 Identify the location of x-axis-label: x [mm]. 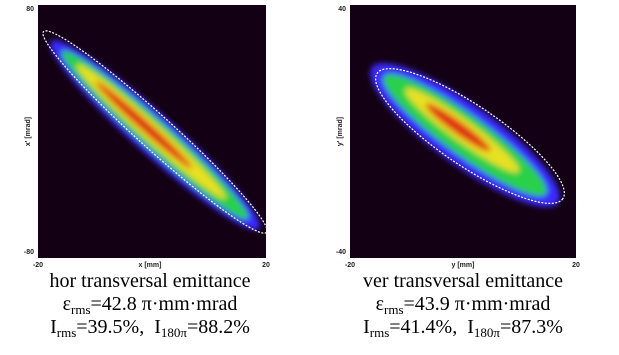
(150, 265).